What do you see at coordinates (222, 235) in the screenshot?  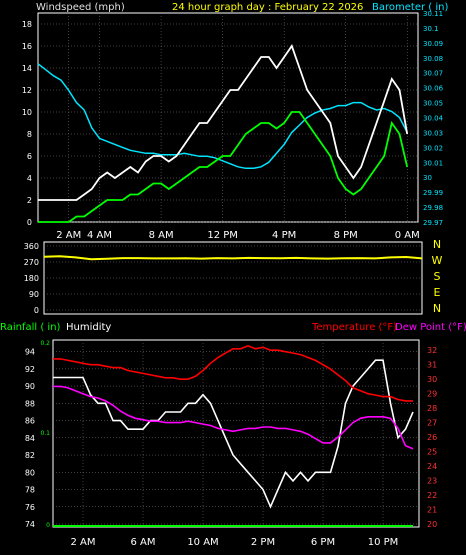 I see `wind-x-tick-label: 12 PM` at bounding box center [222, 235].